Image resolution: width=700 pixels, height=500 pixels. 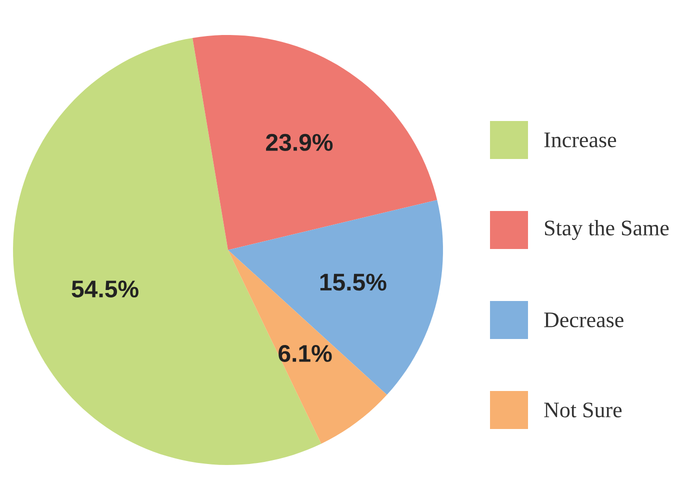 I want to click on legend-label: Not Sure, so click(x=583, y=410).